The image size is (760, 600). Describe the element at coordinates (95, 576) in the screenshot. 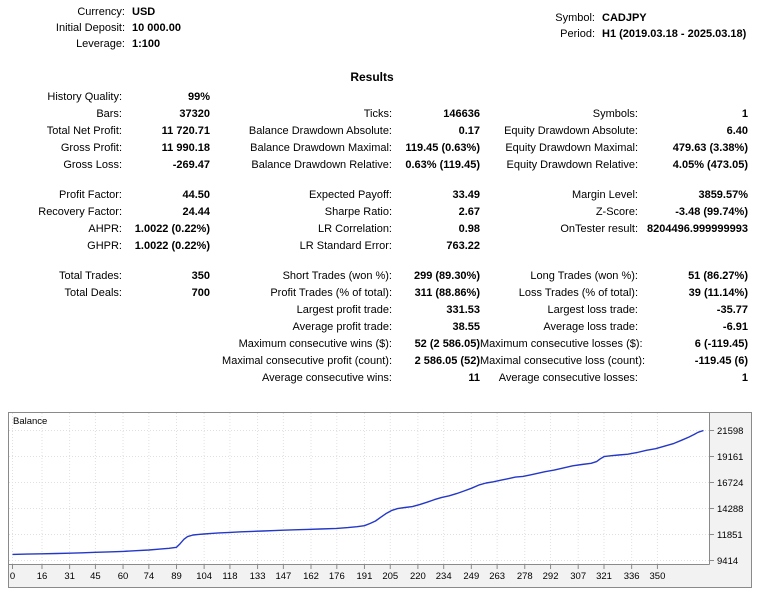

I see `x-tick-label: 45` at that location.